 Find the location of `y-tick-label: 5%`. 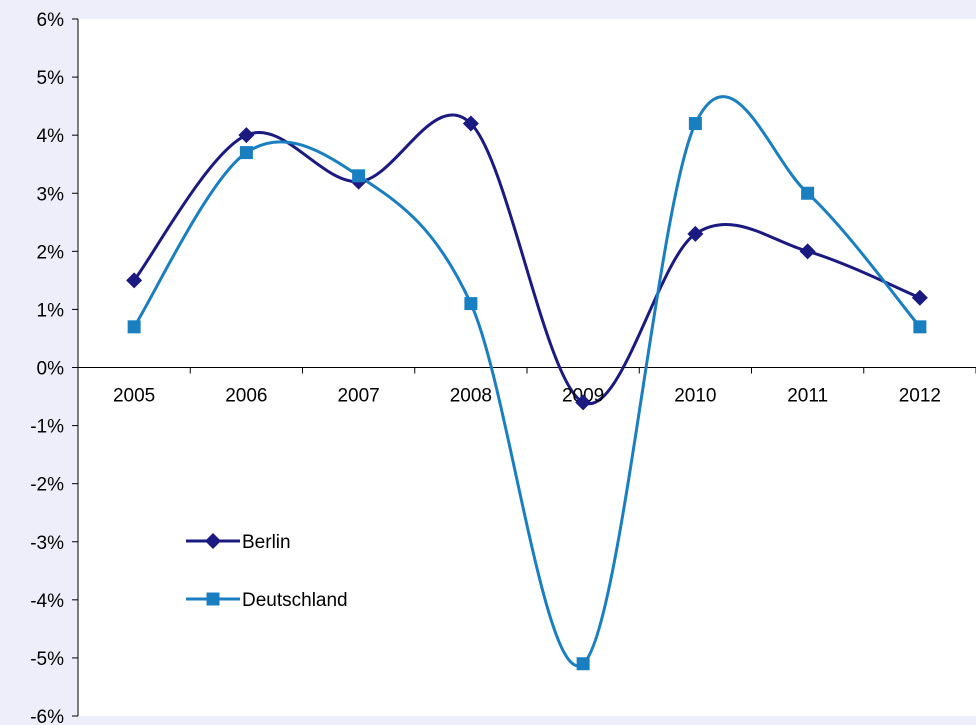

y-tick-label: 5% is located at coordinates (51, 78).